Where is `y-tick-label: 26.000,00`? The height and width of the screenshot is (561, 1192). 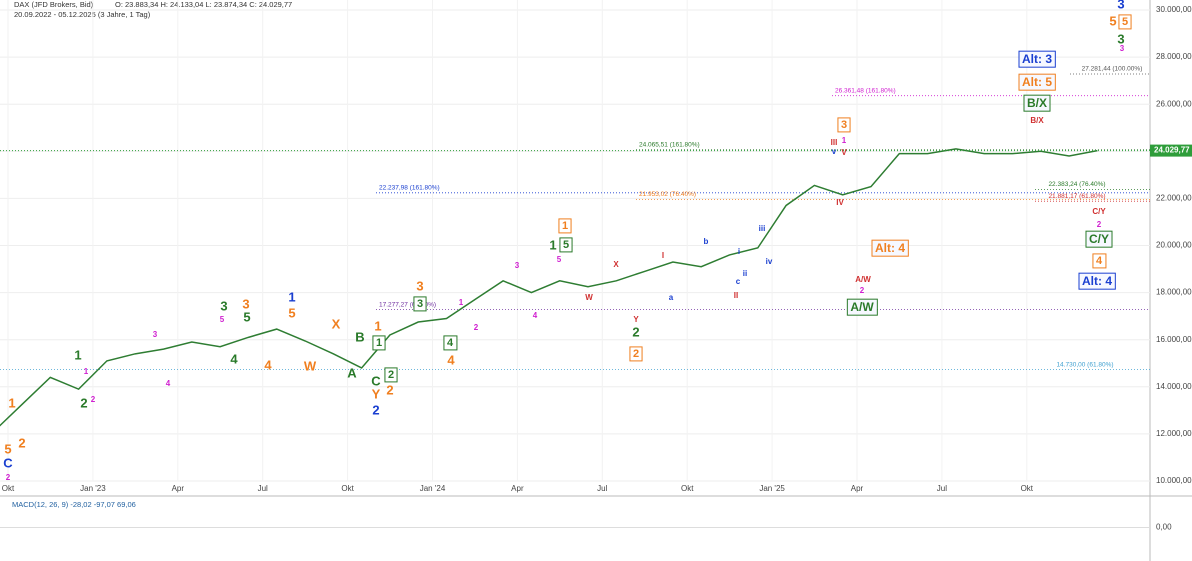
y-tick-label: 26.000,00 is located at coordinates (1174, 103).